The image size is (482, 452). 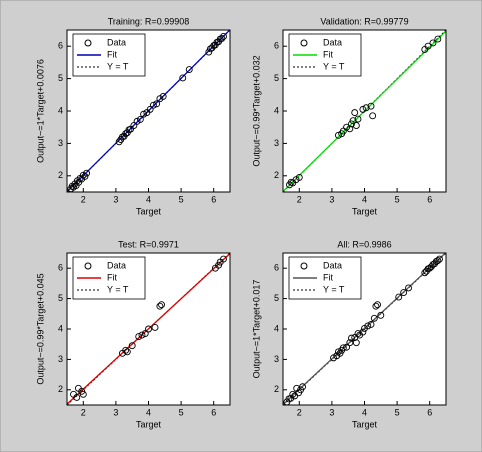 I want to click on series-line, so click(x=364, y=329).